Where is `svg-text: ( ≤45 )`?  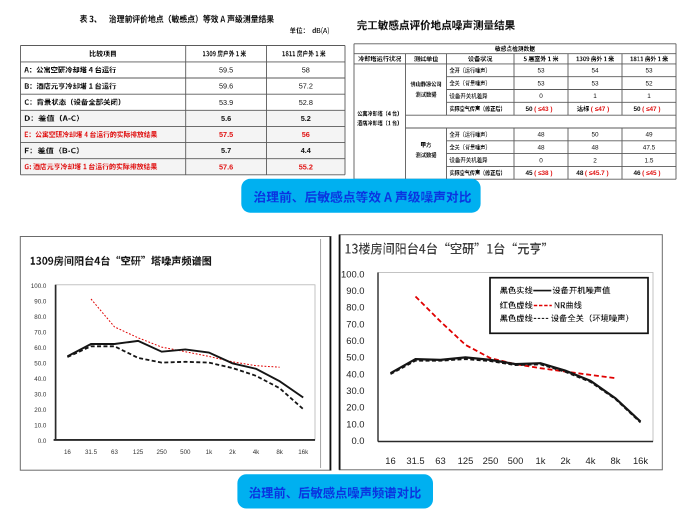
svg-text: ( ≤45 ) is located at coordinates (651, 173).